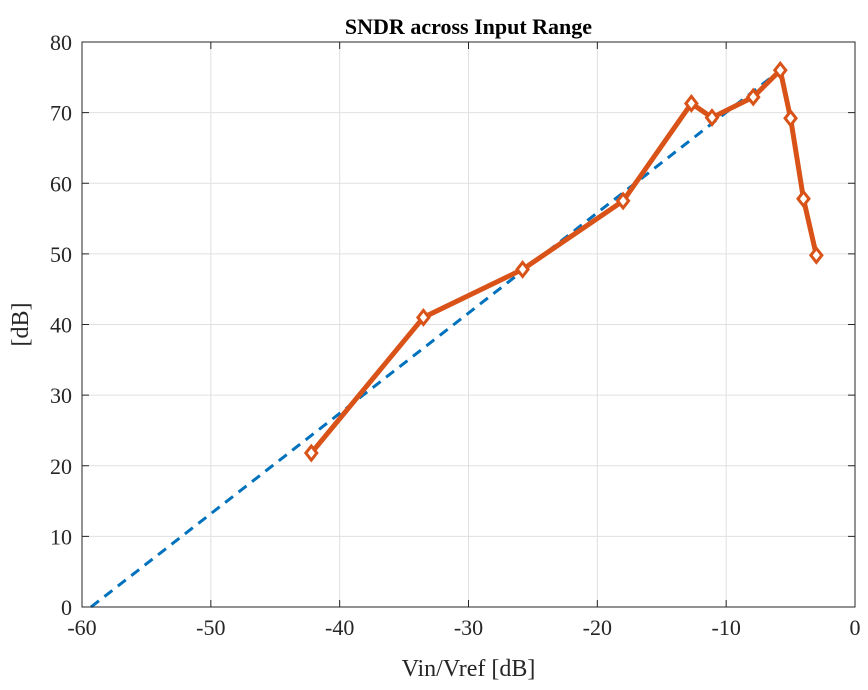 The height and width of the screenshot is (690, 868). Describe the element at coordinates (210, 627) in the screenshot. I see `x-tick-label: -50` at that location.